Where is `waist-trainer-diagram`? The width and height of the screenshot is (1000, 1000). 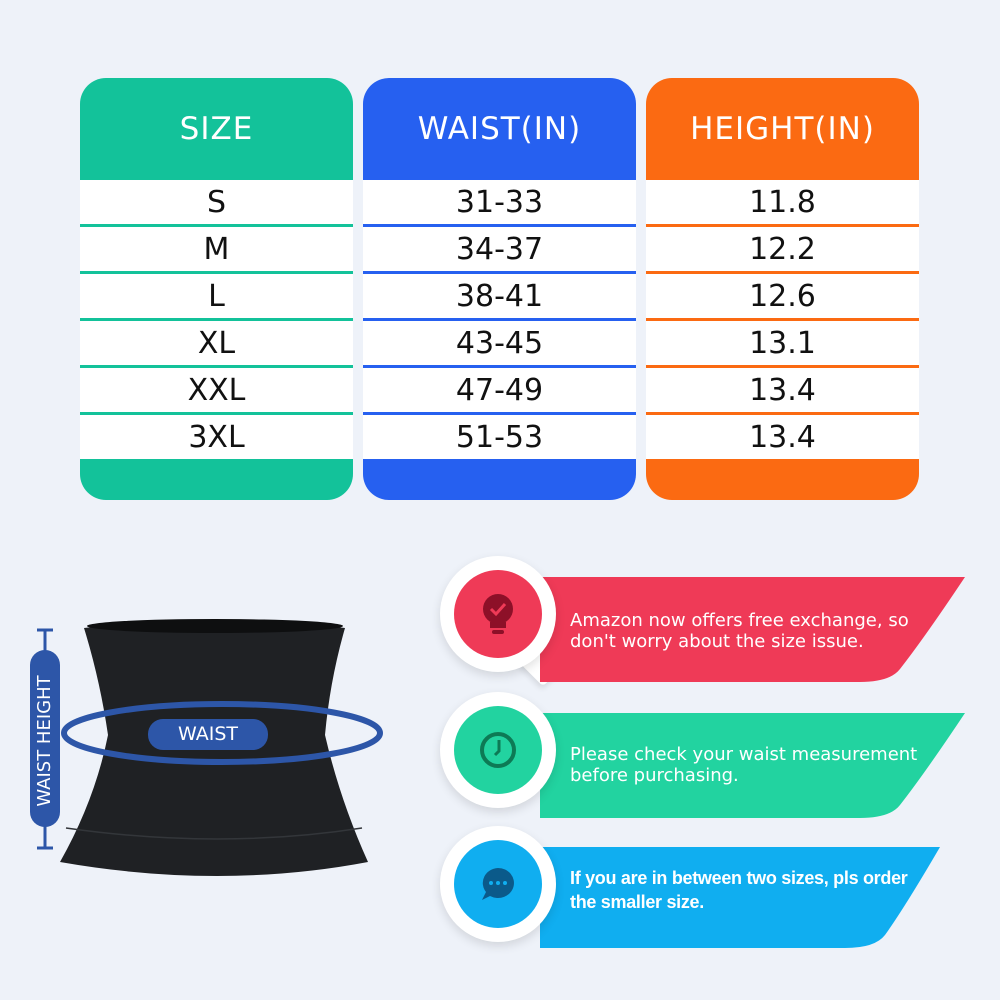 waist-trainer-diagram is located at coordinates (206, 747).